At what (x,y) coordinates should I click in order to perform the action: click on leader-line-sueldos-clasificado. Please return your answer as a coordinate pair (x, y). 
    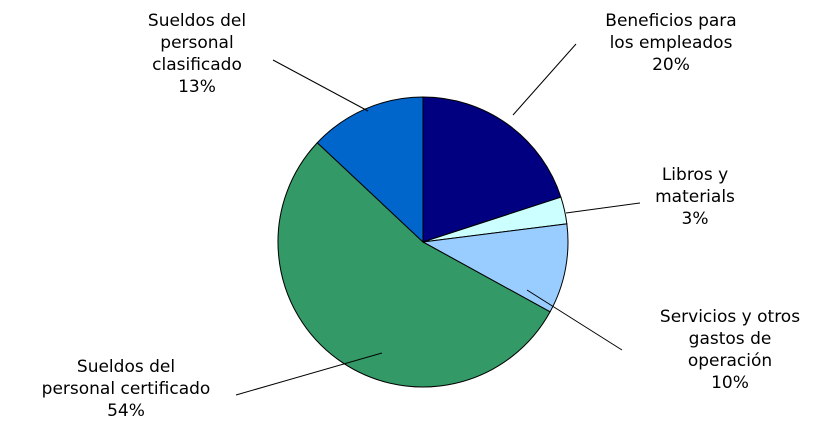
    Looking at the image, I should click on (320, 85).